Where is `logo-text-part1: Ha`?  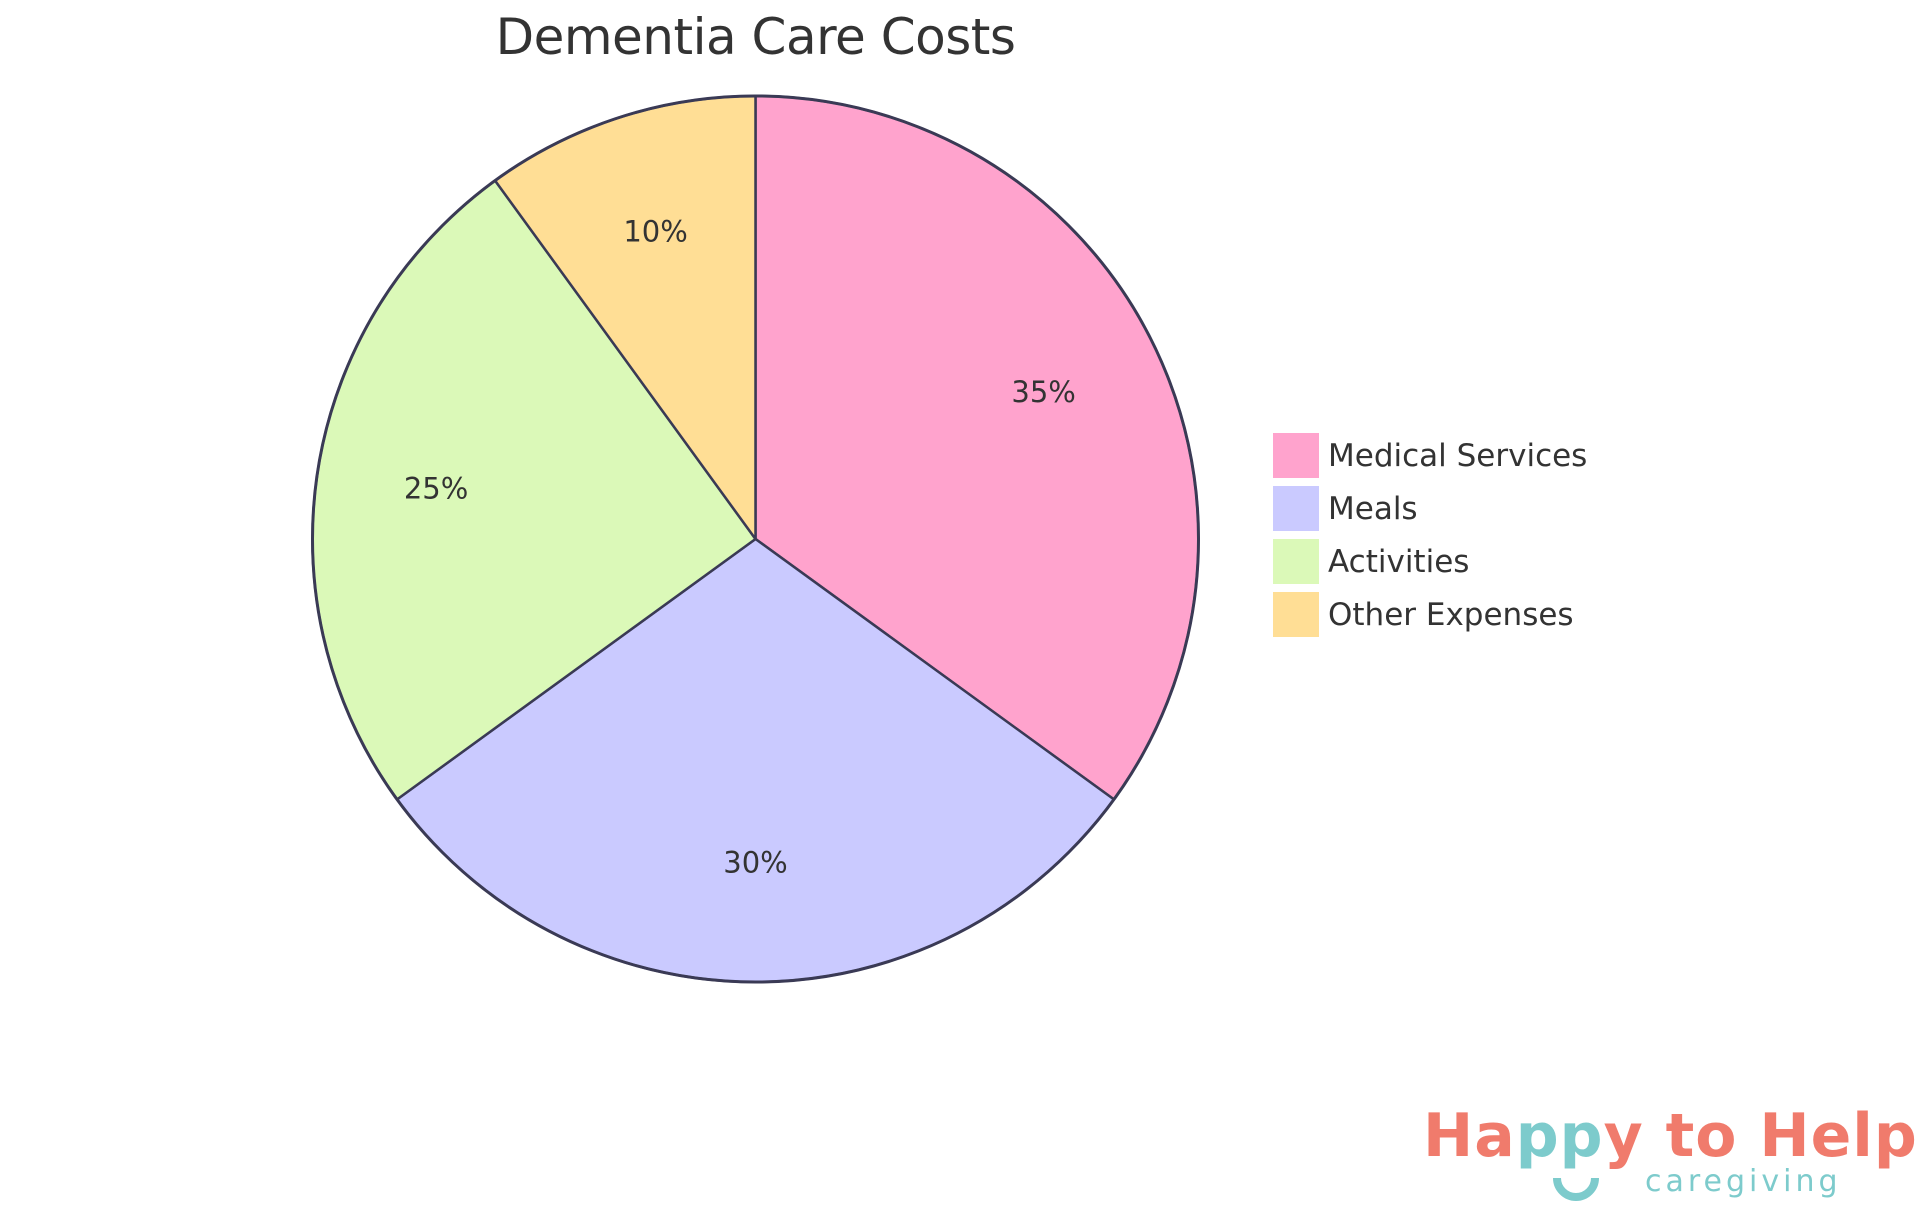 logo-text-part1: Ha is located at coordinates (1469, 1136).